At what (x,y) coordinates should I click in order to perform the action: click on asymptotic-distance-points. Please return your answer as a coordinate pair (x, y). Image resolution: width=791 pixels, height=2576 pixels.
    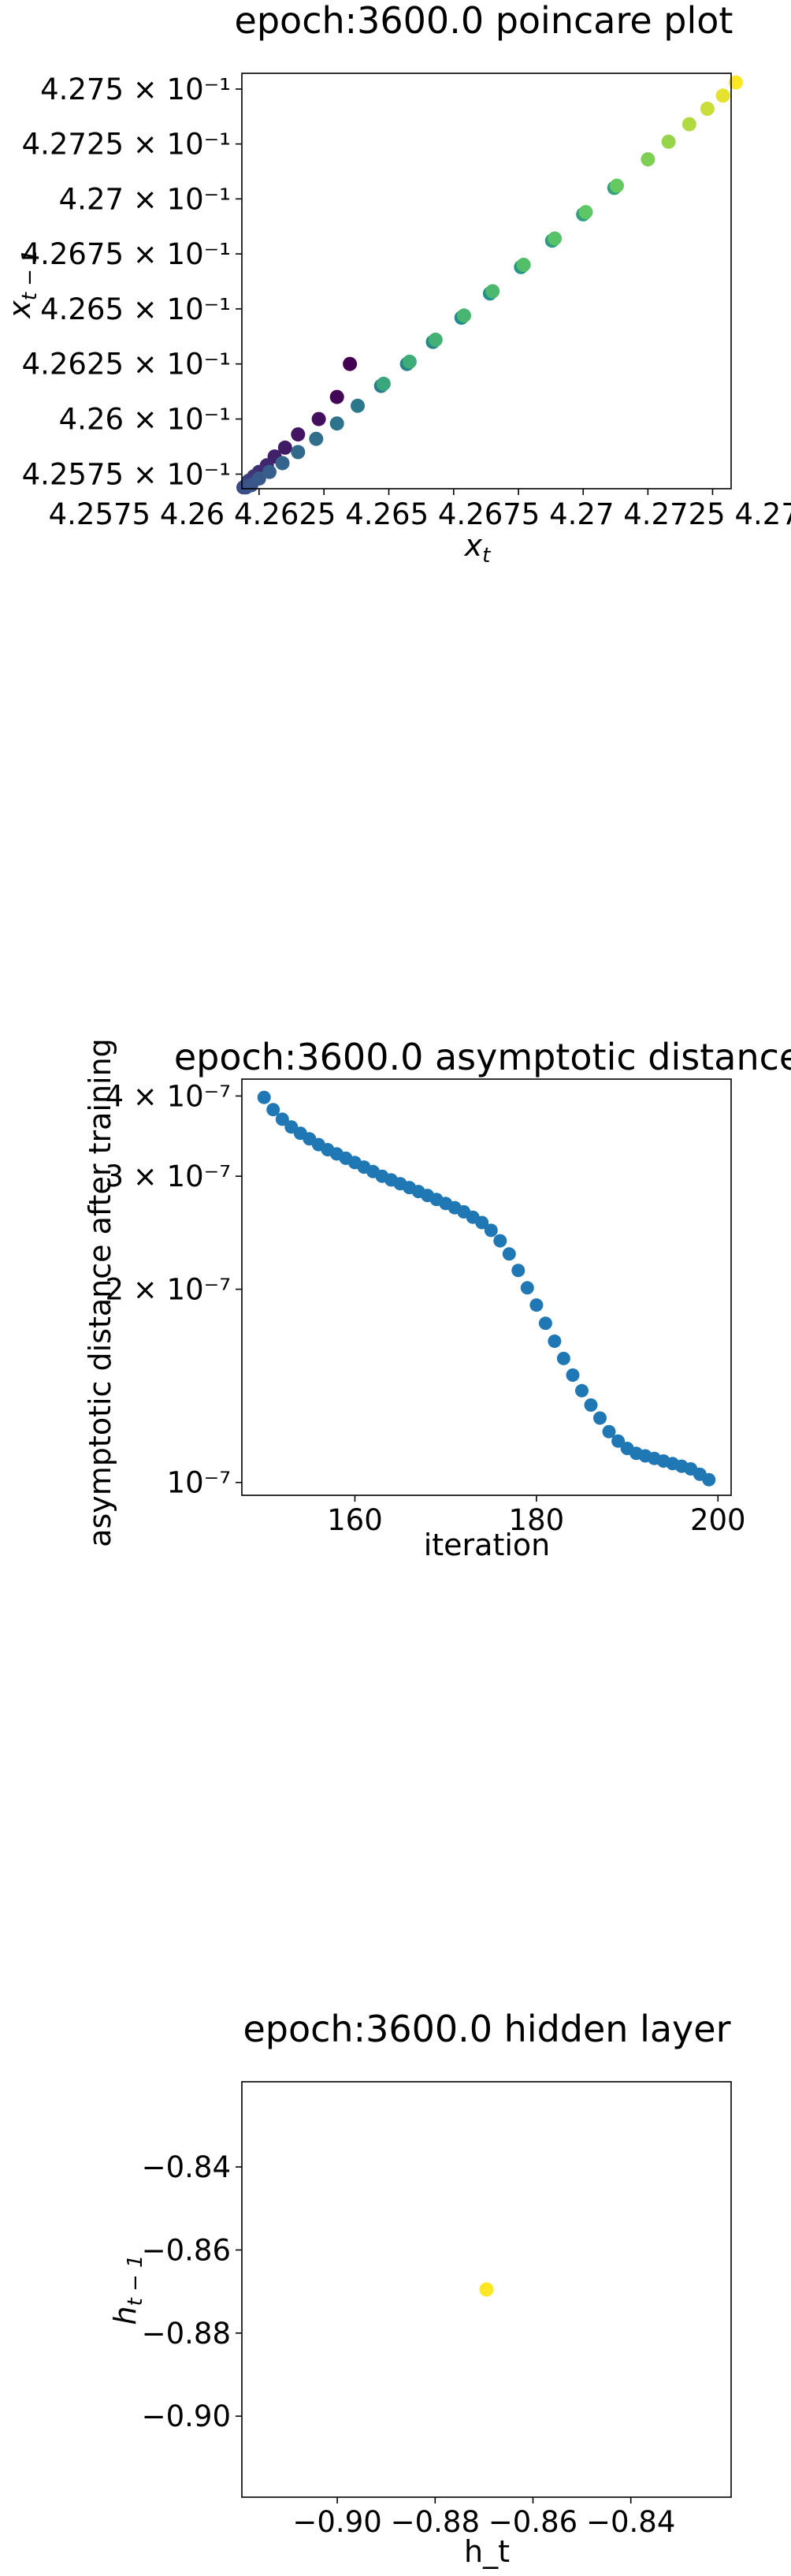
    Looking at the image, I should click on (486, 1288).